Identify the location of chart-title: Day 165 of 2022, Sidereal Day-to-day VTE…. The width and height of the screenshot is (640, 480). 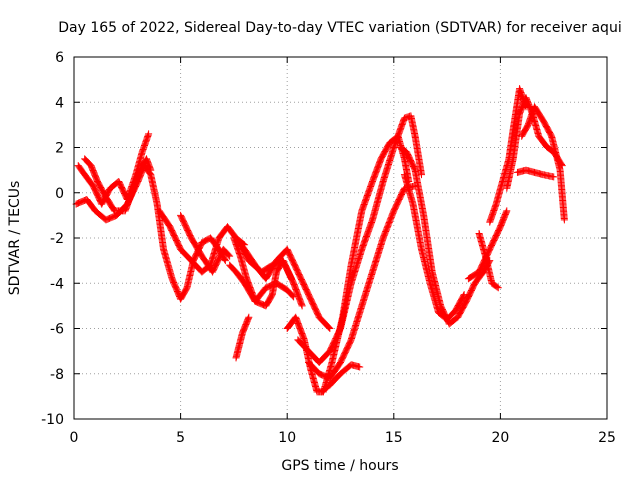
(339, 28).